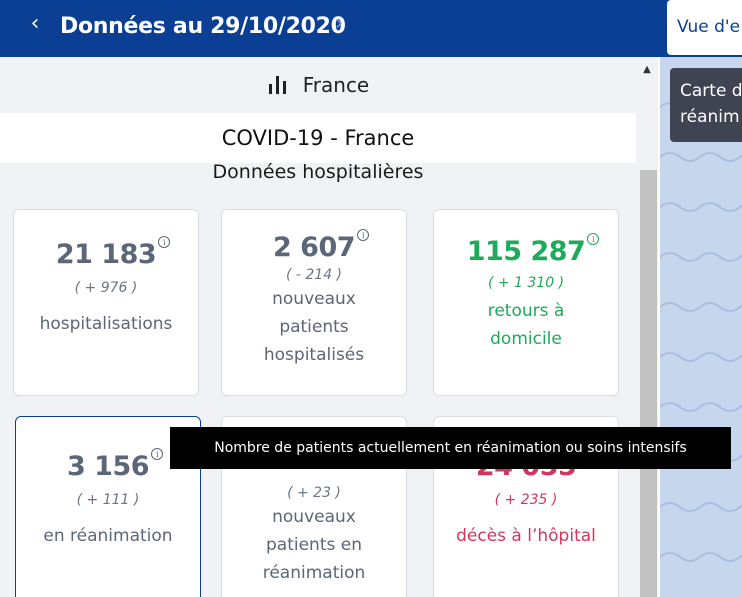 This screenshot has width=742, height=597. What do you see at coordinates (277, 85) in the screenshot?
I see `bar-chart-icon` at bounding box center [277, 85].